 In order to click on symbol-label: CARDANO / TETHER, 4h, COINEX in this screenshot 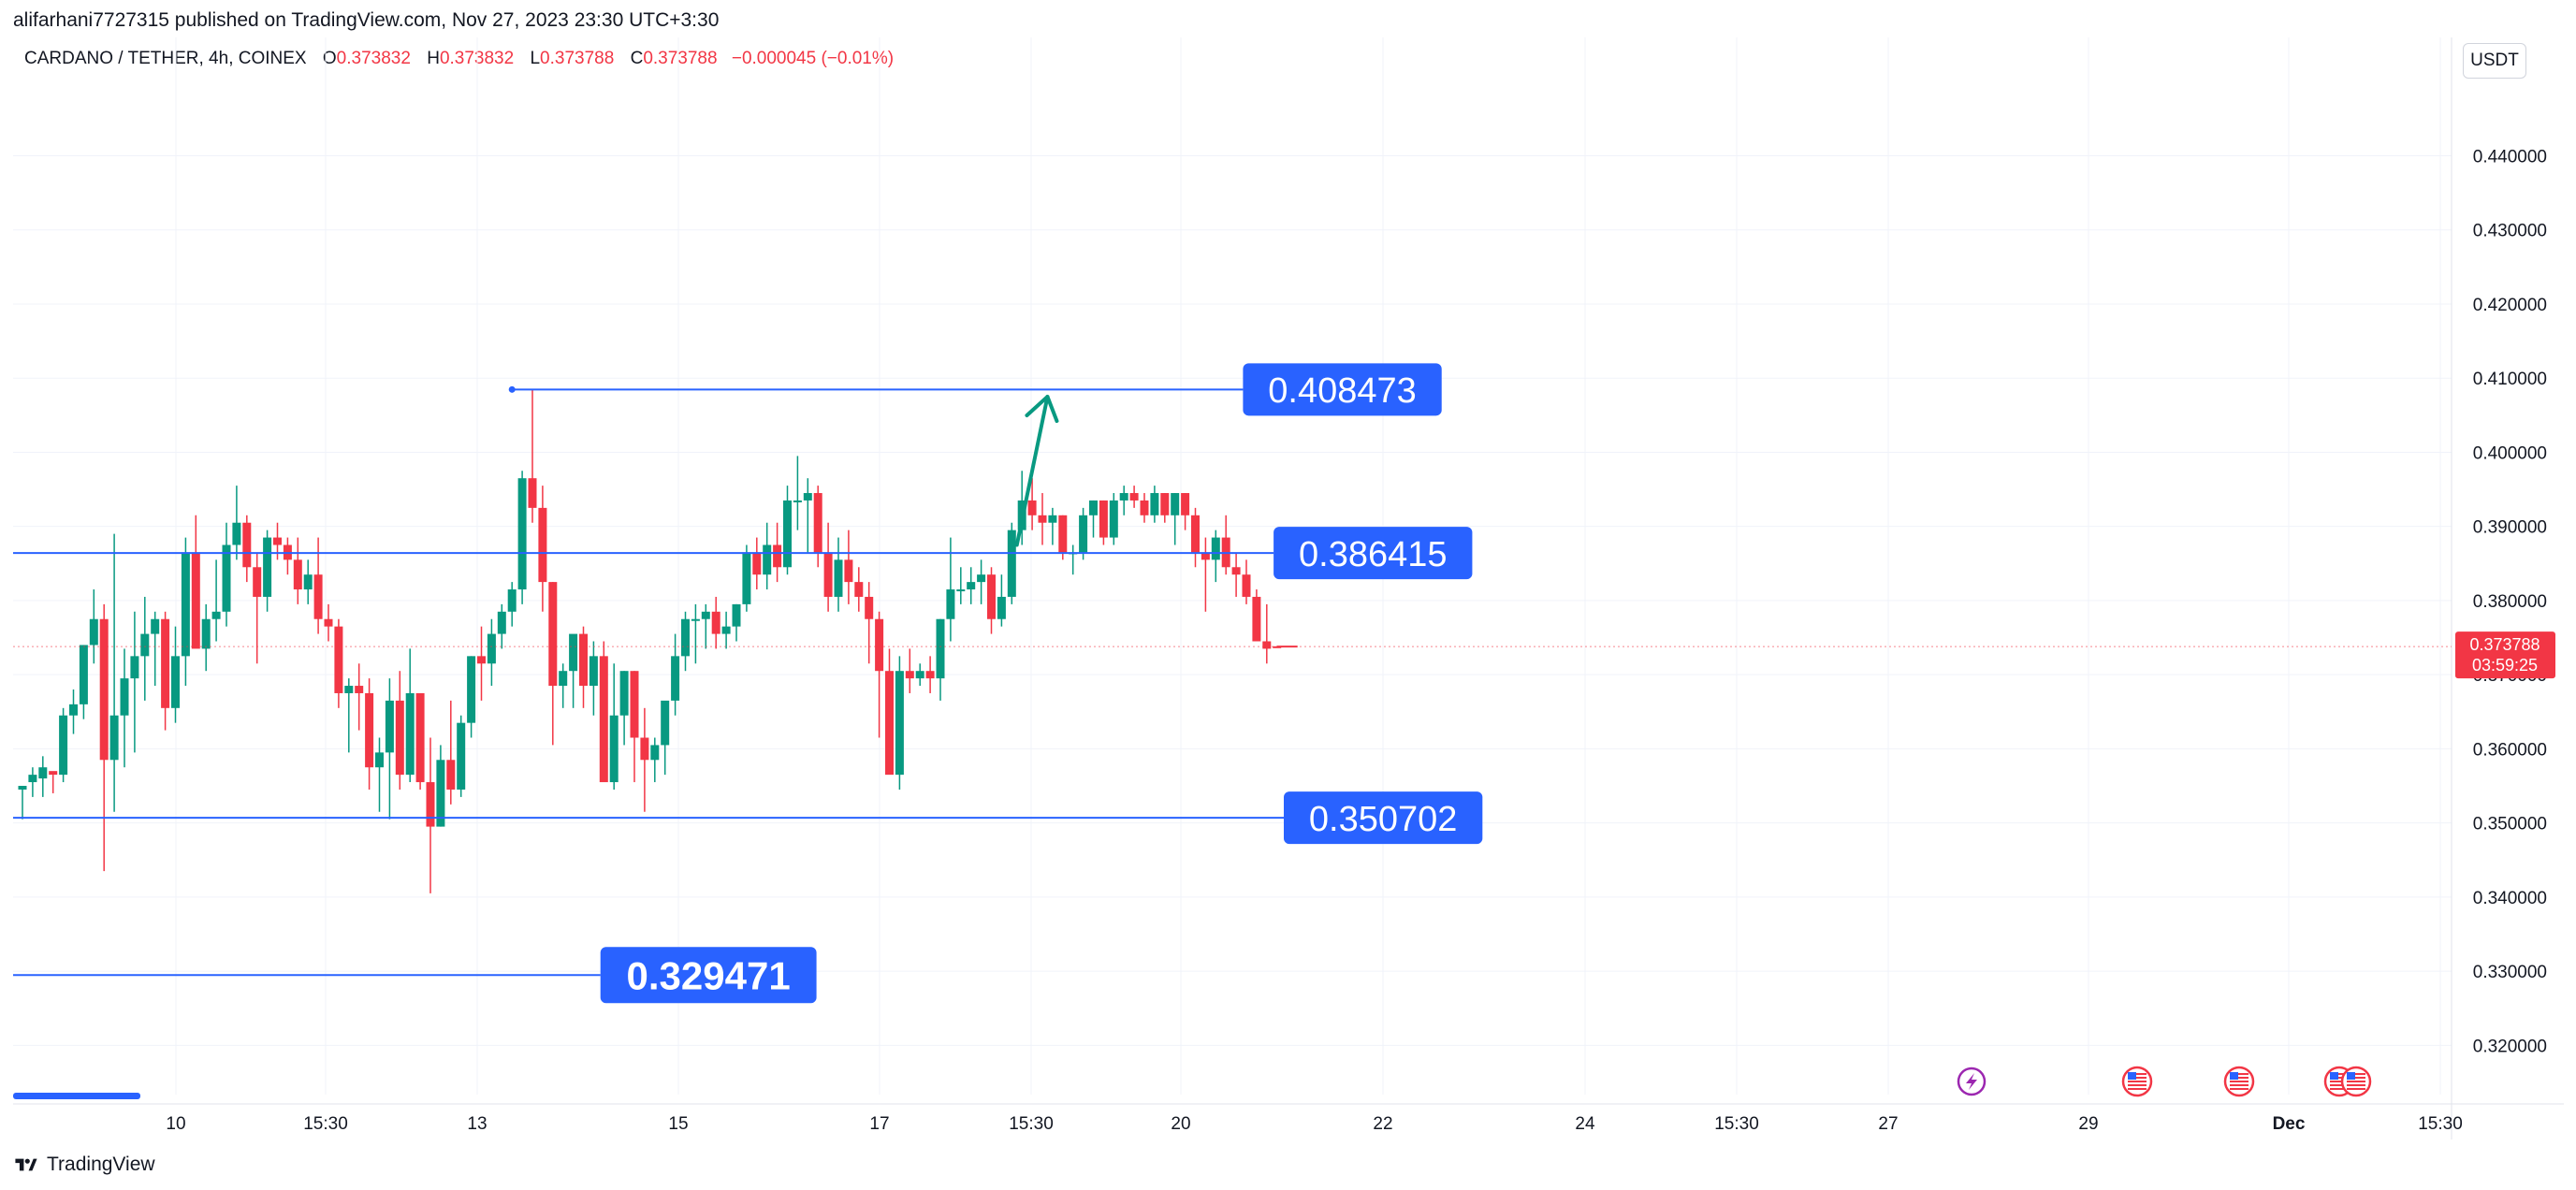, I will do `click(165, 58)`.